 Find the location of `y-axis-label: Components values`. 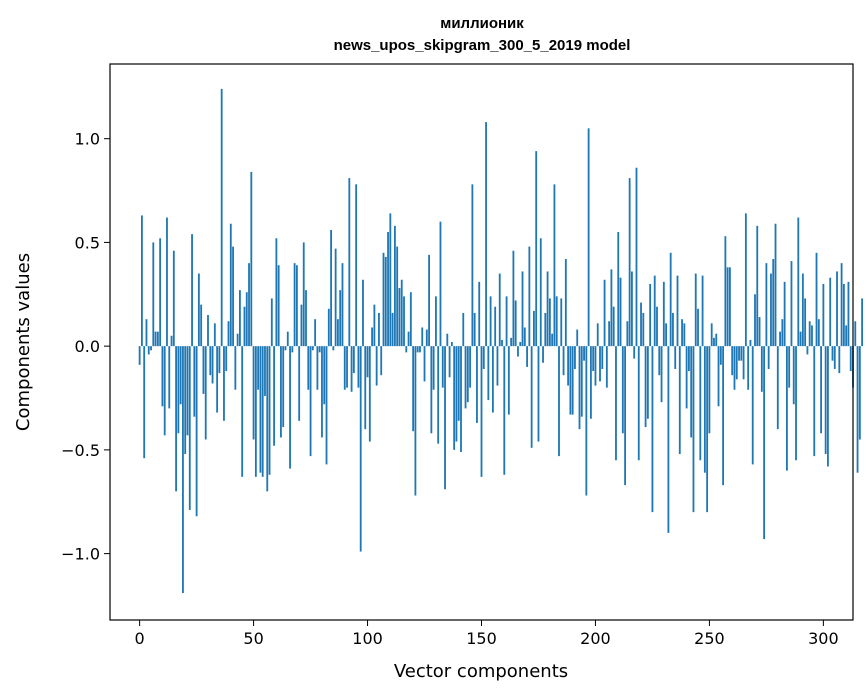

y-axis-label: Components values is located at coordinates (23, 342).